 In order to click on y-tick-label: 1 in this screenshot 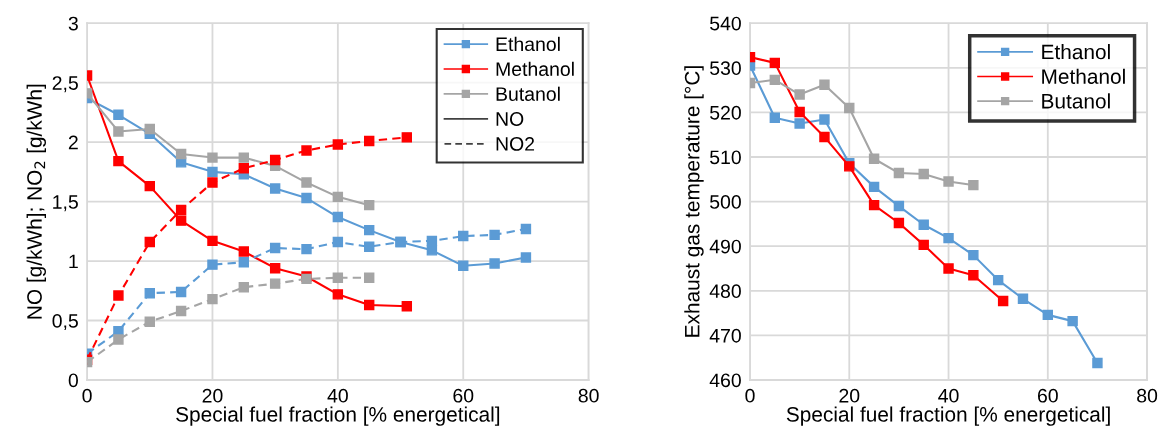, I will do `click(73, 261)`.